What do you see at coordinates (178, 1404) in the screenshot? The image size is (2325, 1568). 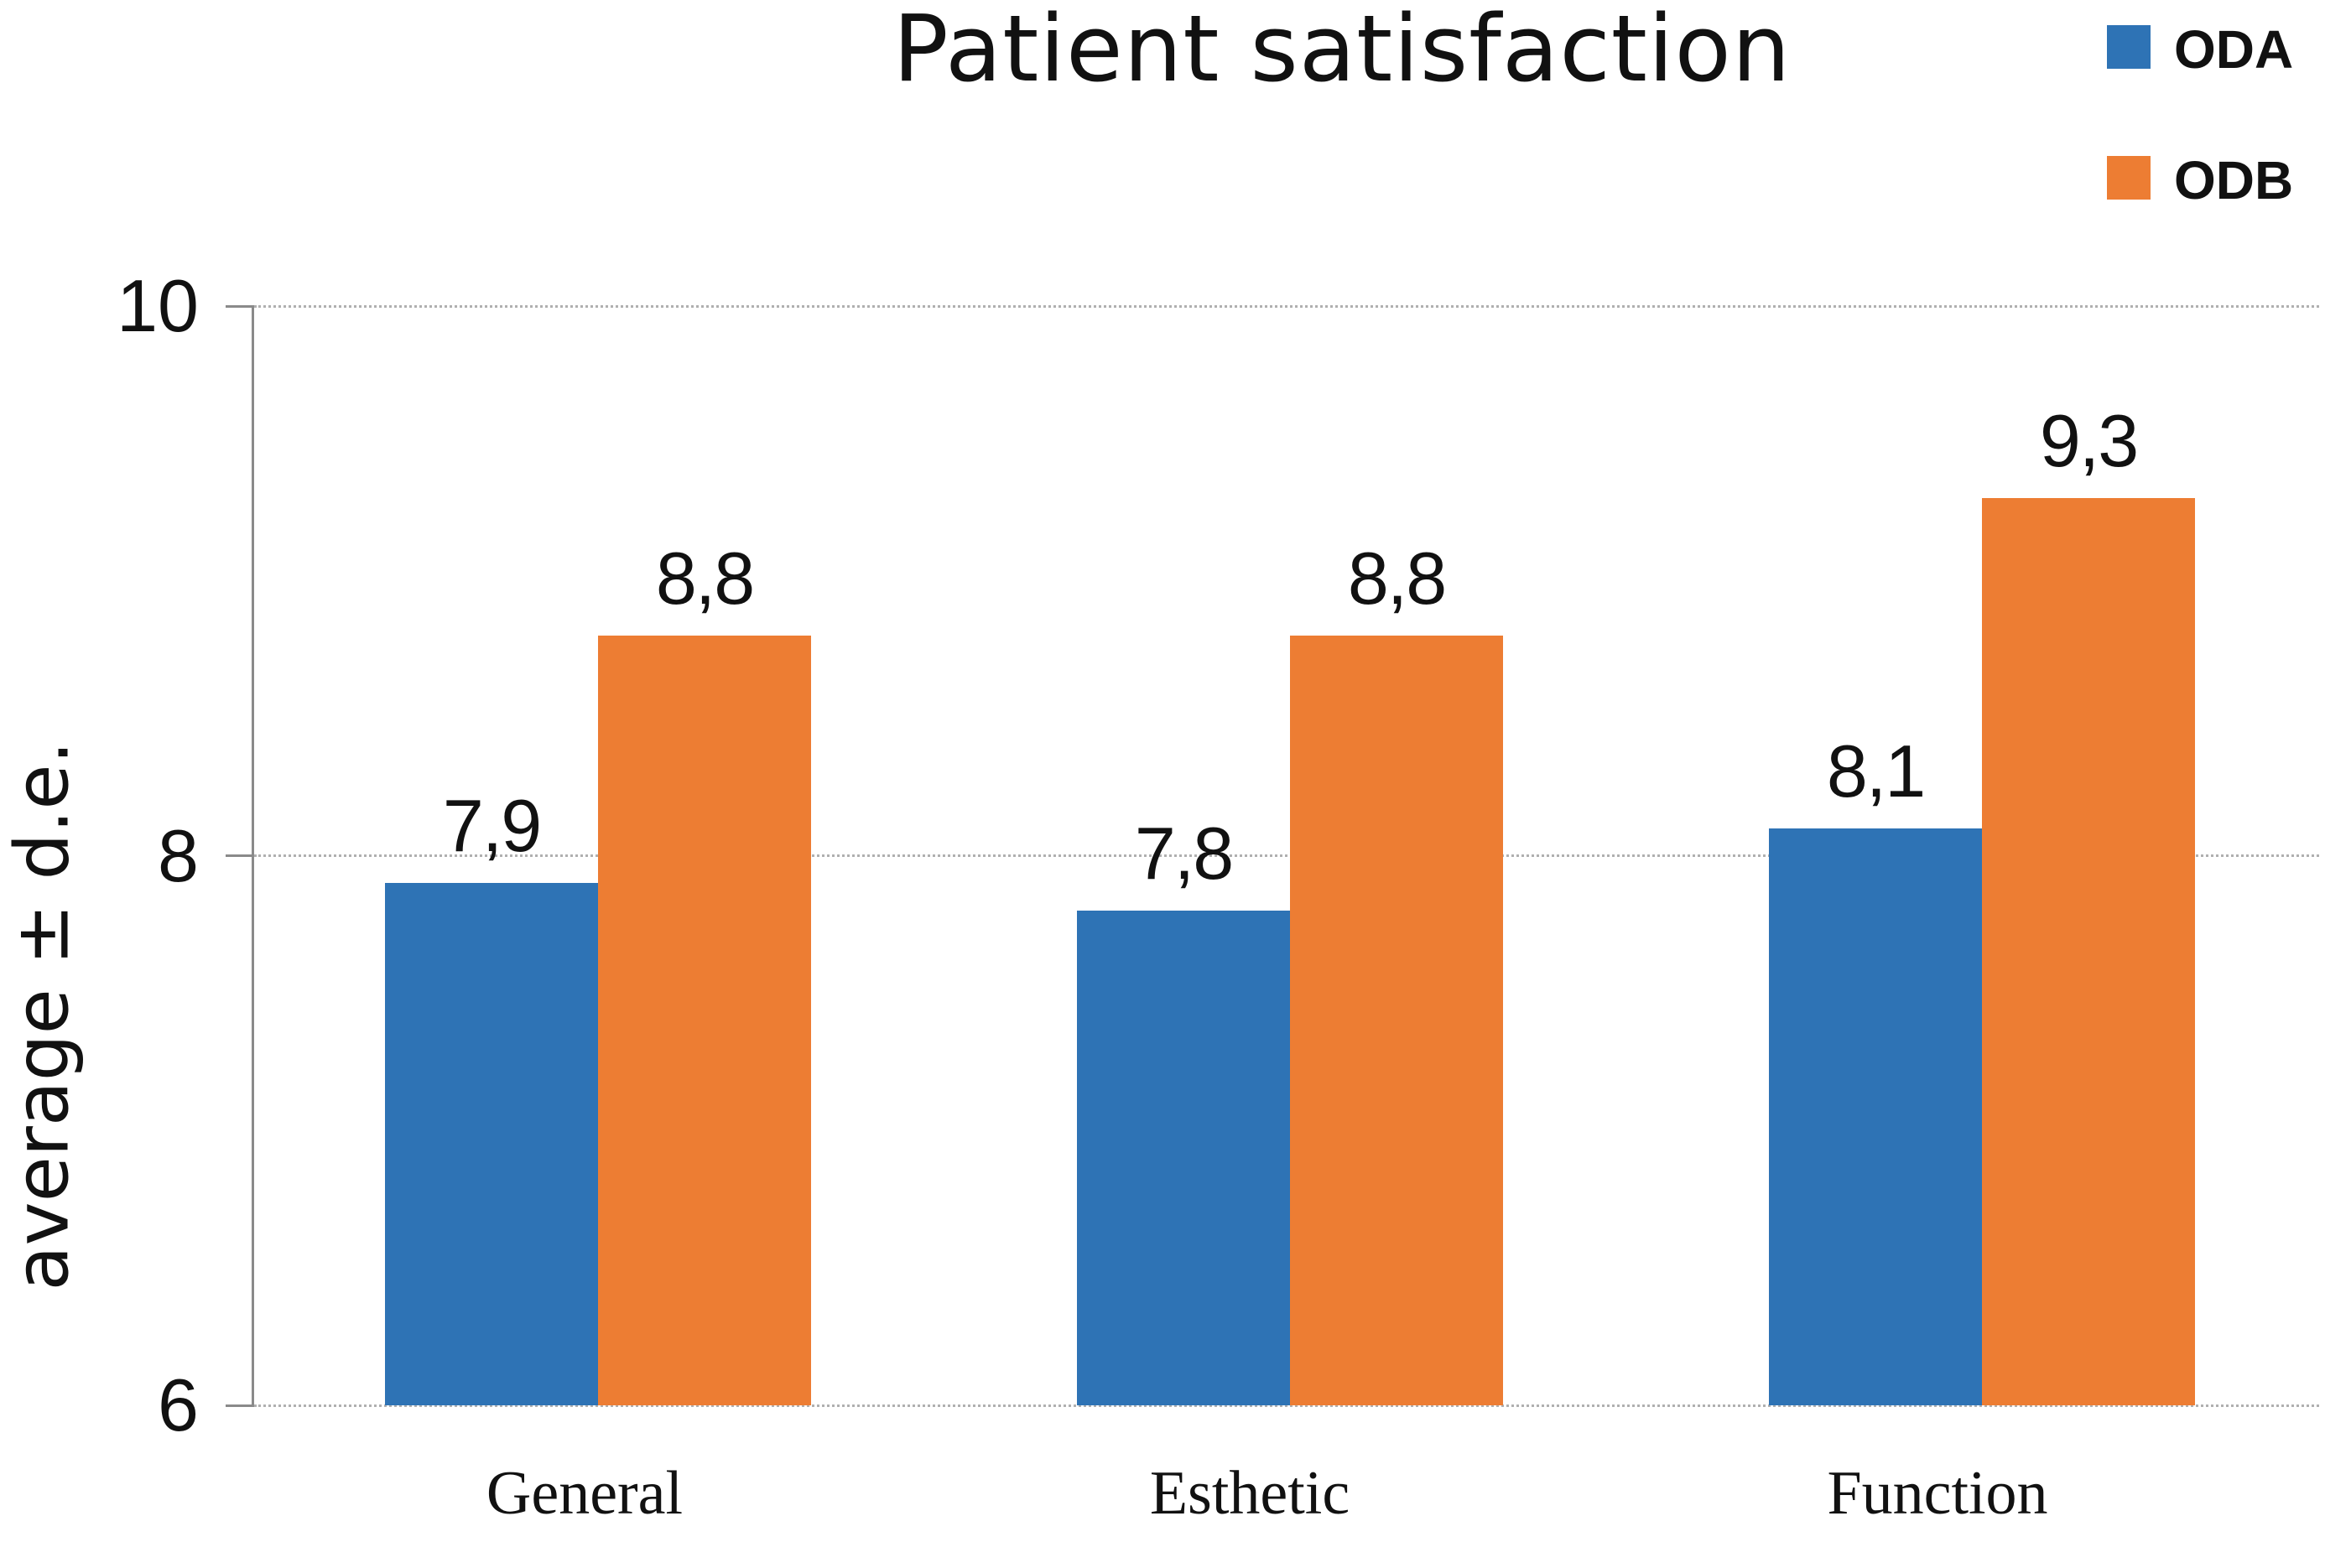 I see `y-tick-label-6: 6` at bounding box center [178, 1404].